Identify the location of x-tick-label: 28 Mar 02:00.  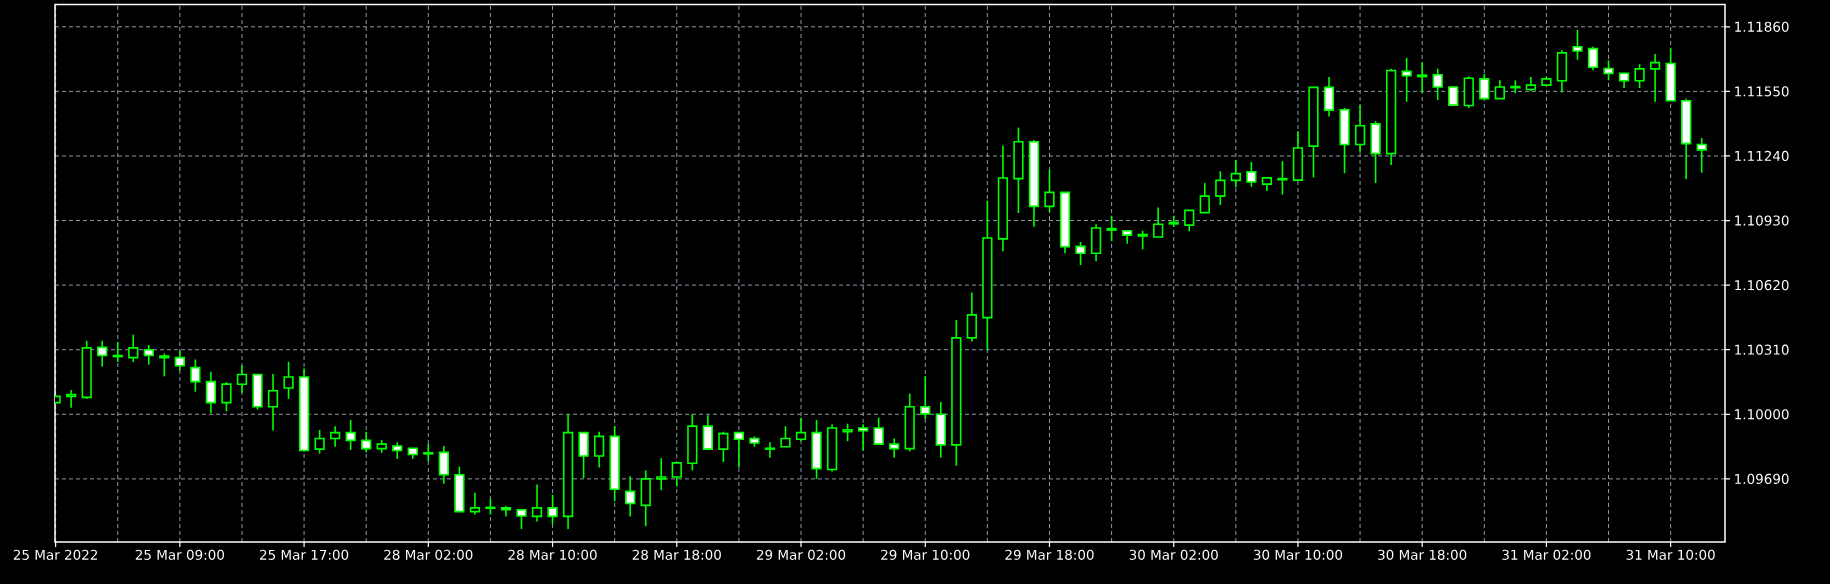
(428, 554).